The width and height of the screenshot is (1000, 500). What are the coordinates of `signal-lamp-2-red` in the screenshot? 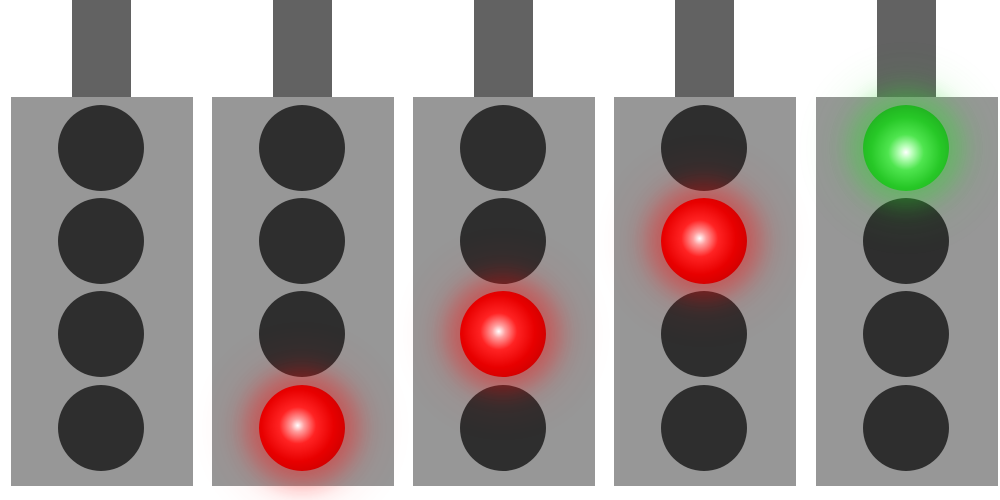 It's located at (704, 241).